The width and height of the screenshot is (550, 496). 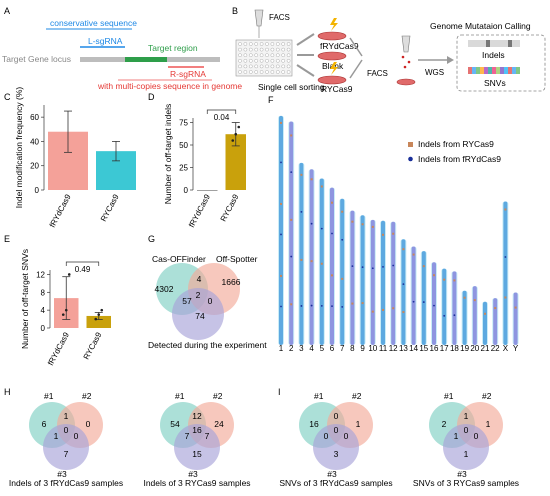 I want to click on venn-caption: Indels of 3 fRYdCas9 samples, so click(x=66, y=483).